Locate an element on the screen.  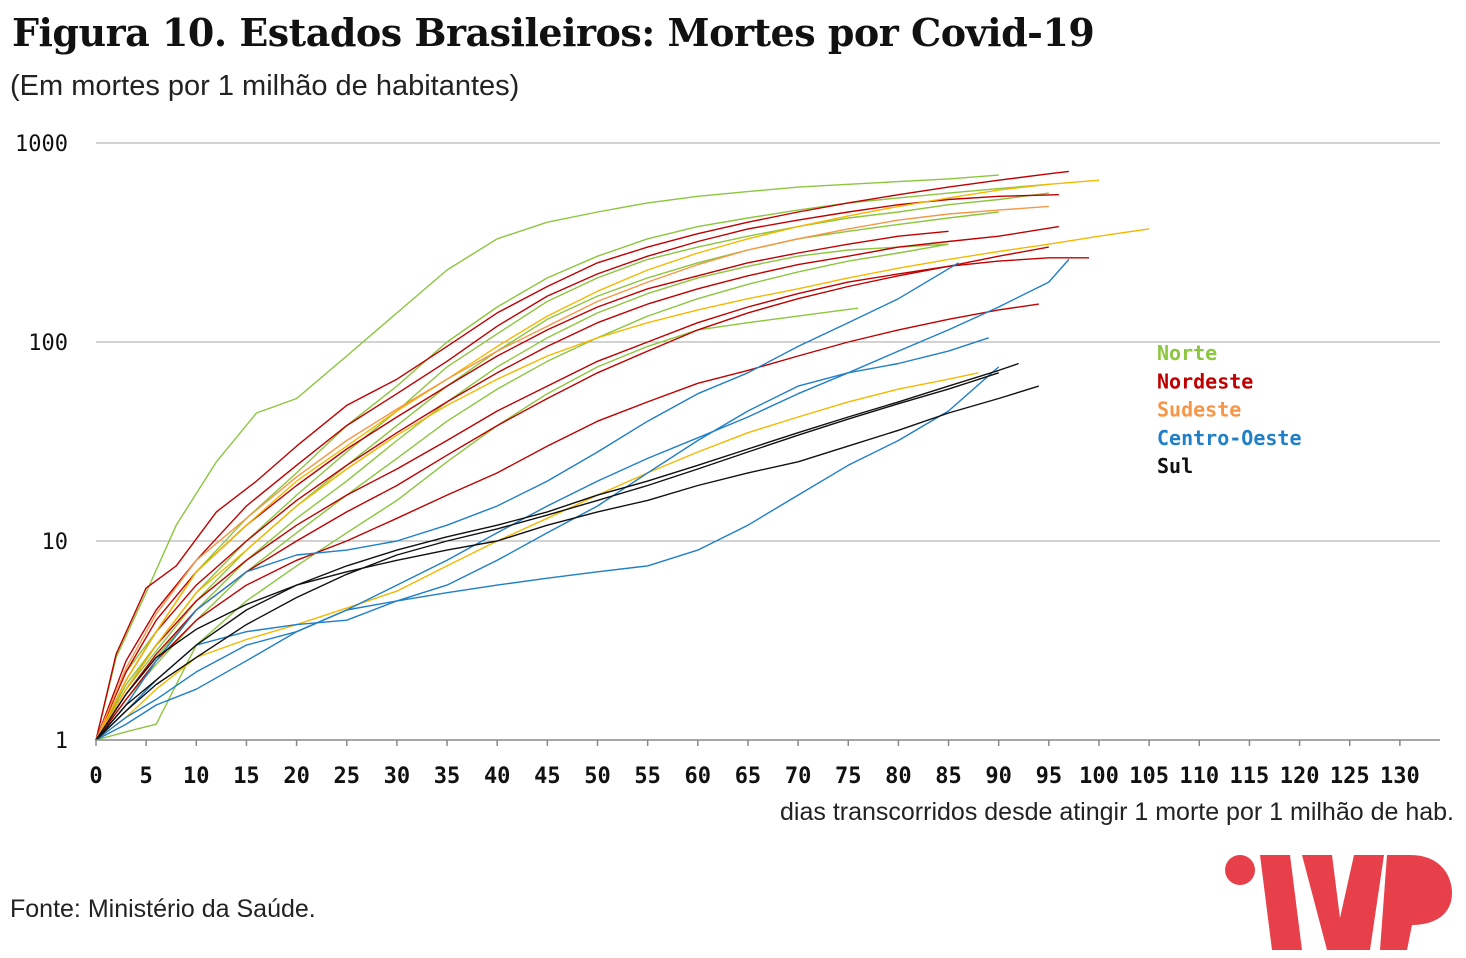
x-tick-label: 90 is located at coordinates (998, 776).